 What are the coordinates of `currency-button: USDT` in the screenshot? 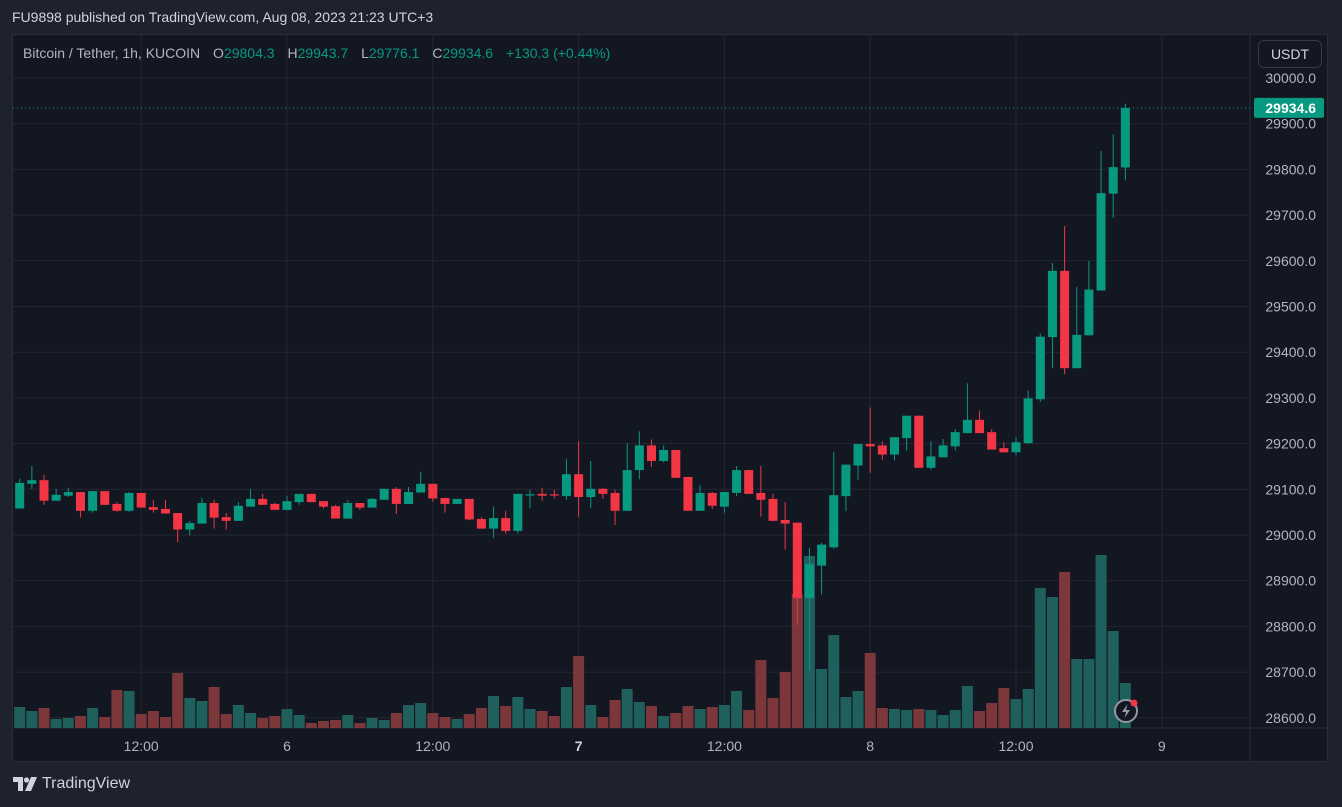 It's located at (1290, 54).